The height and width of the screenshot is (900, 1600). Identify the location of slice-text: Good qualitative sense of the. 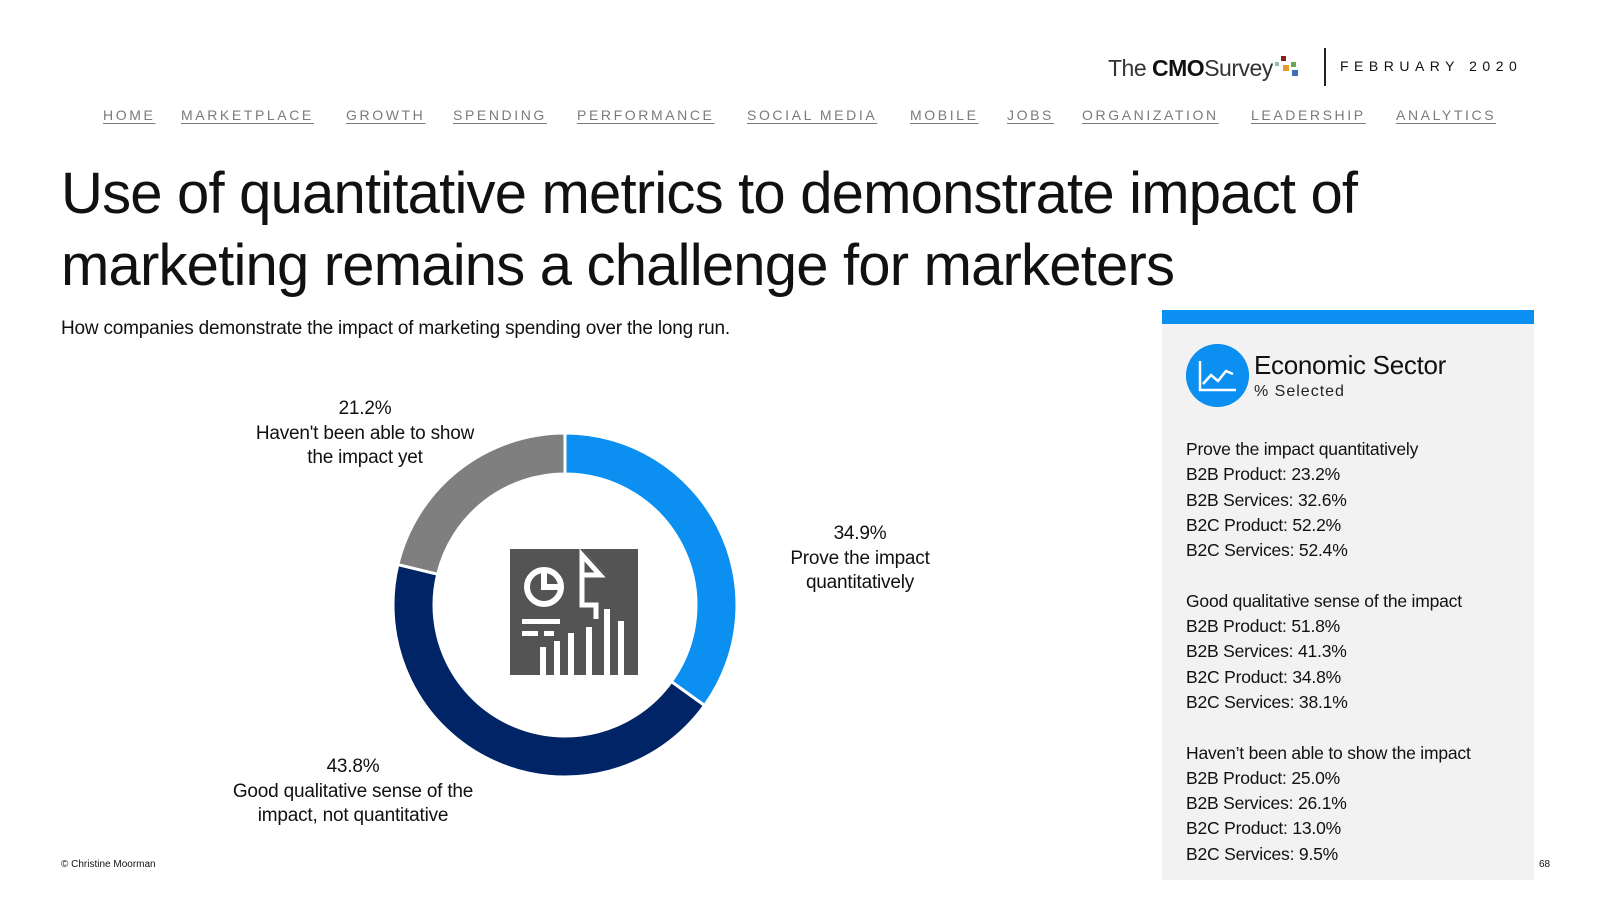
(353, 791).